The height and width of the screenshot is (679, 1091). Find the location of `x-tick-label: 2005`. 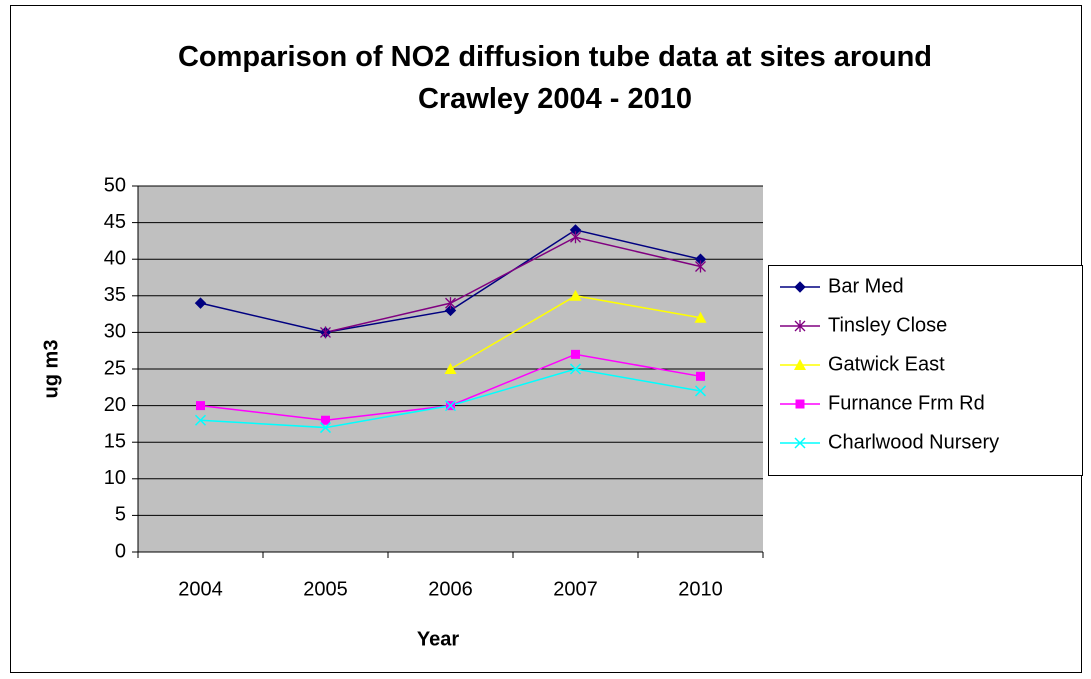

x-tick-label: 2005 is located at coordinates (325, 589).